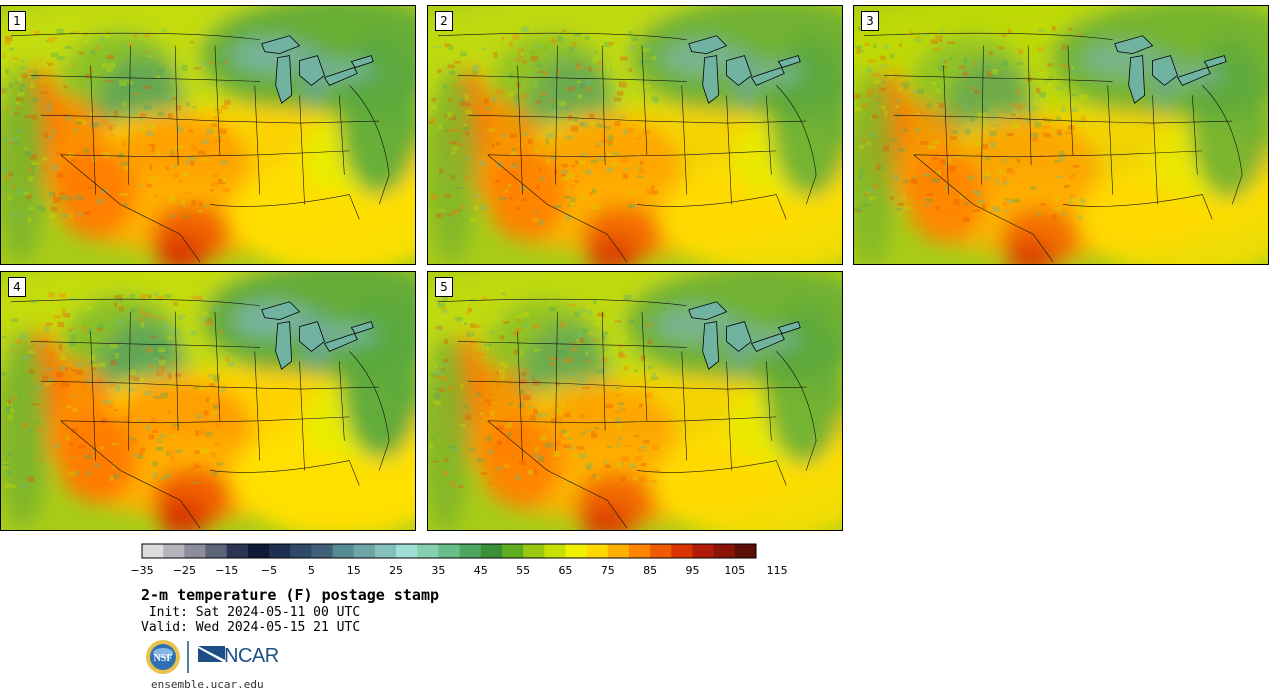 The height and width of the screenshot is (696, 1280). I want to click on colorbar-tick-label: 5, so click(311, 570).